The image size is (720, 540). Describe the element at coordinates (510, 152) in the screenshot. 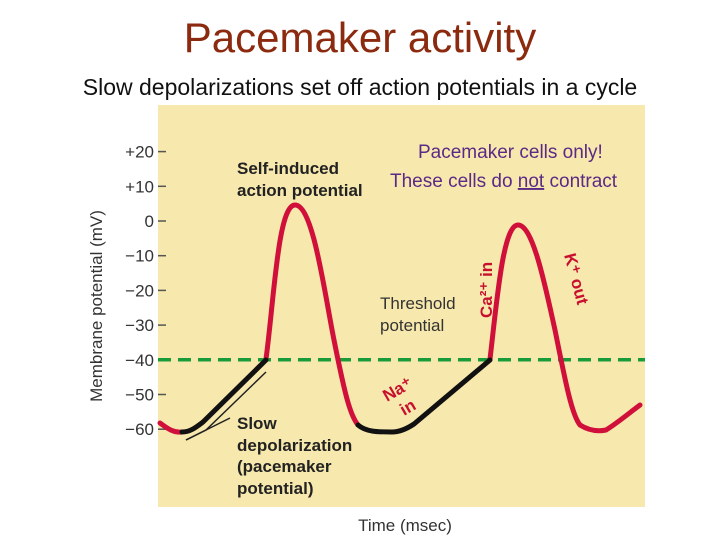

I see `note-line-1: Pacemaker cells only!` at that location.